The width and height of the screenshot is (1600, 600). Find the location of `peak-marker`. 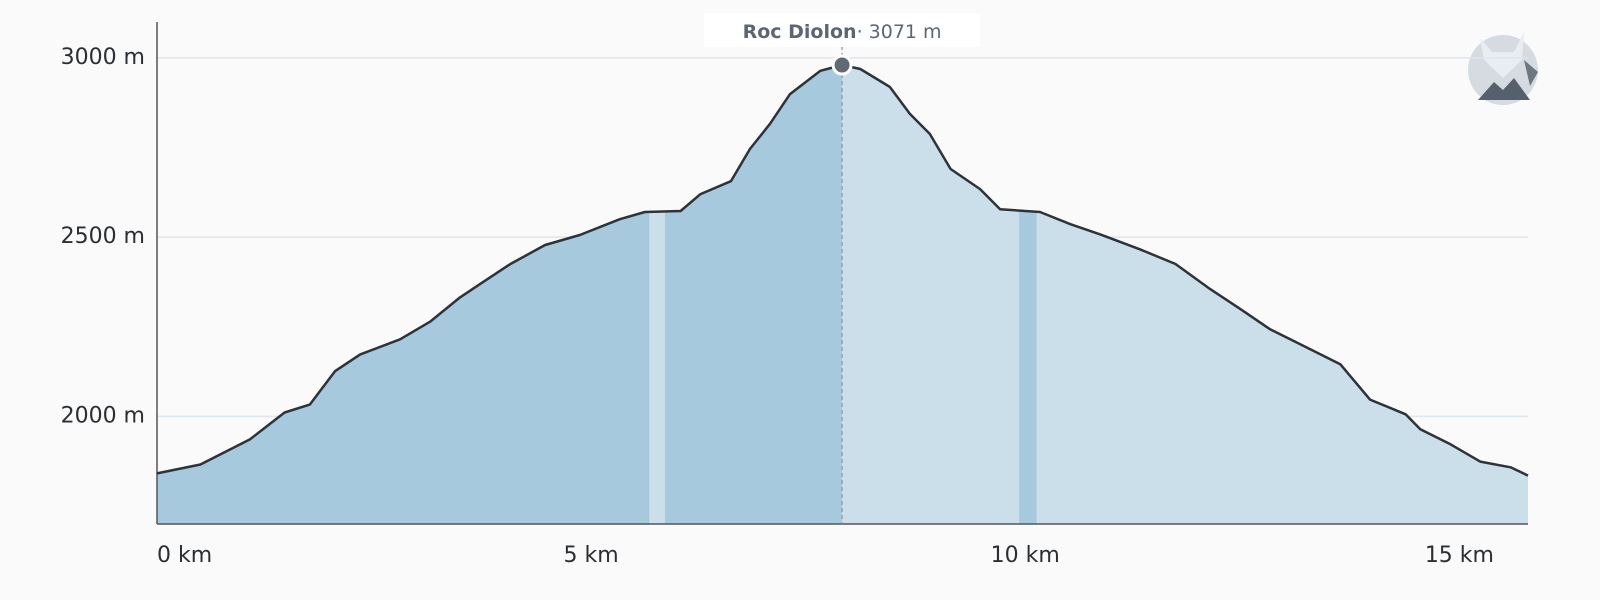

peak-marker is located at coordinates (842, 65).